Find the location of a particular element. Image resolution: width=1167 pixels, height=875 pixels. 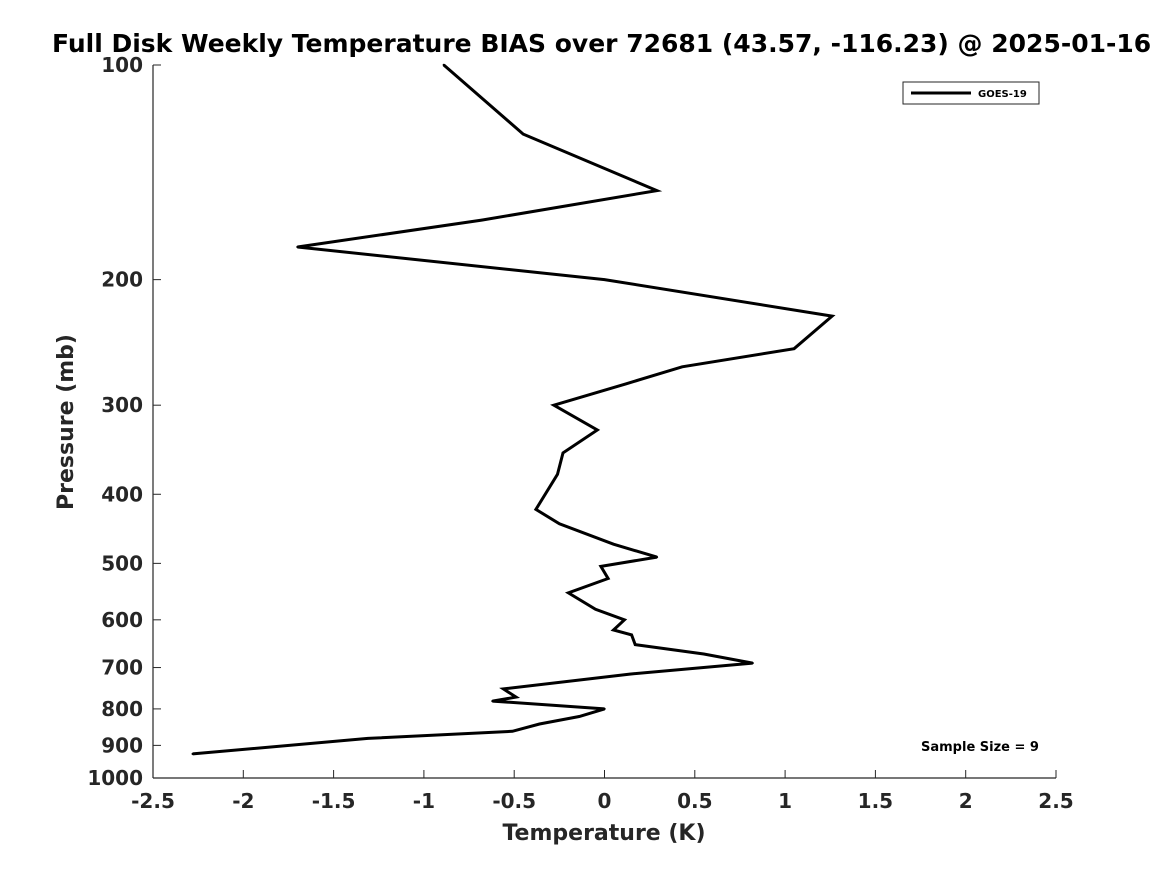

y-tick-label: 700 is located at coordinates (122, 668).